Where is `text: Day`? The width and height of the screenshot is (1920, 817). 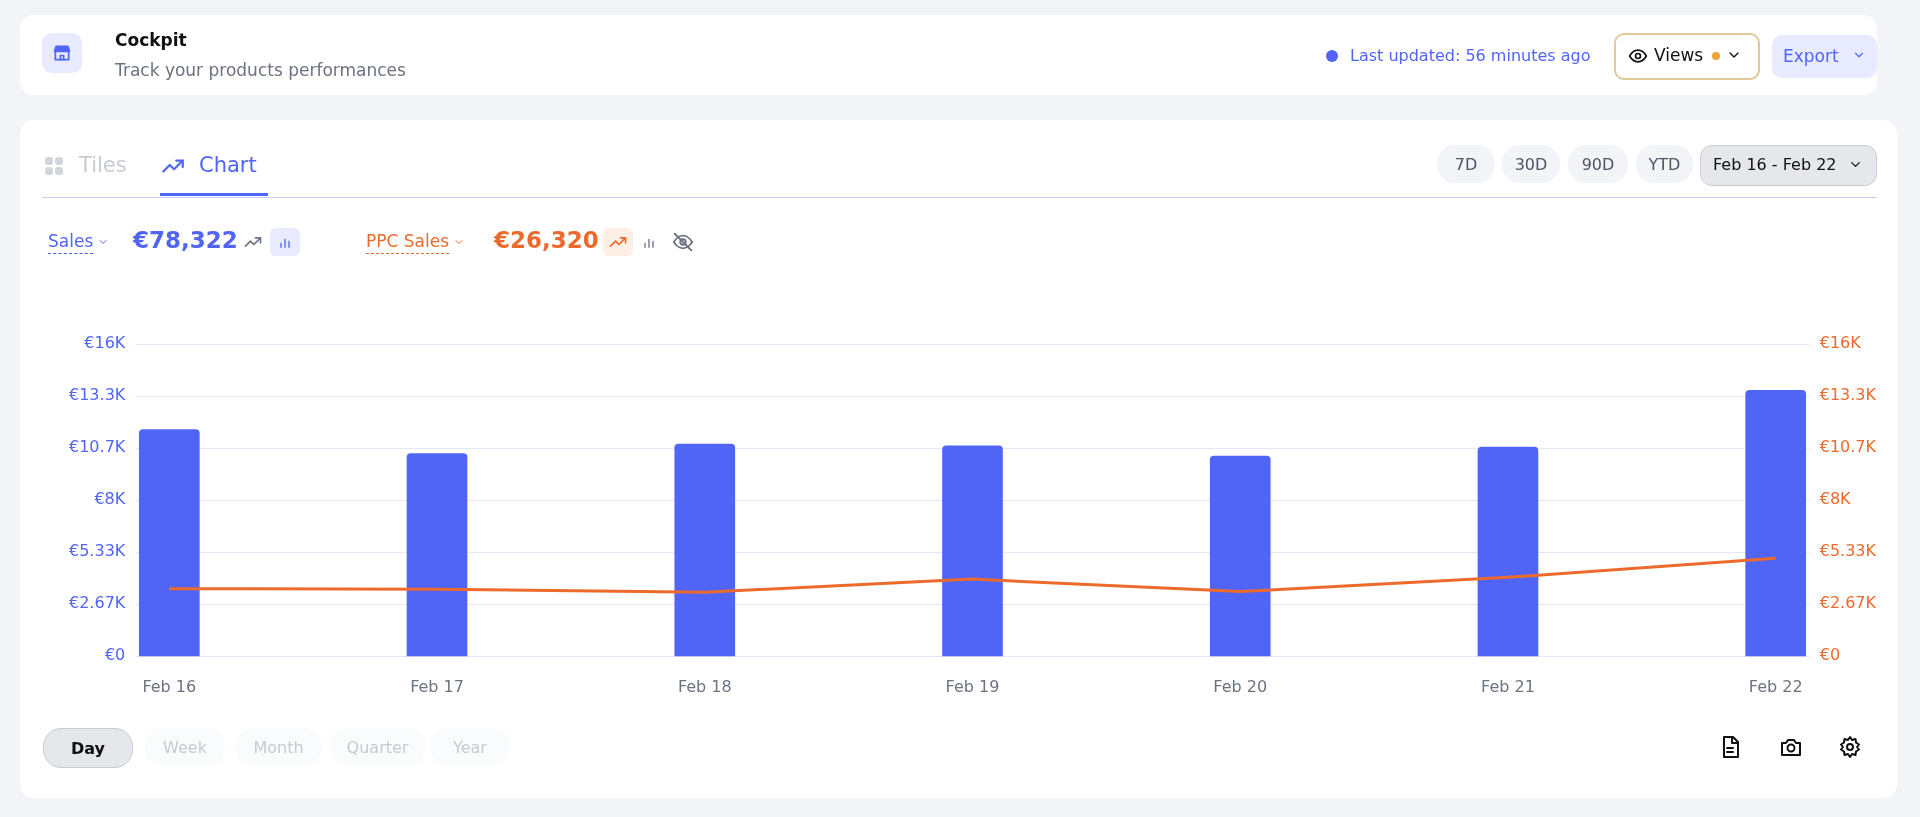
text: Day is located at coordinates (88, 748).